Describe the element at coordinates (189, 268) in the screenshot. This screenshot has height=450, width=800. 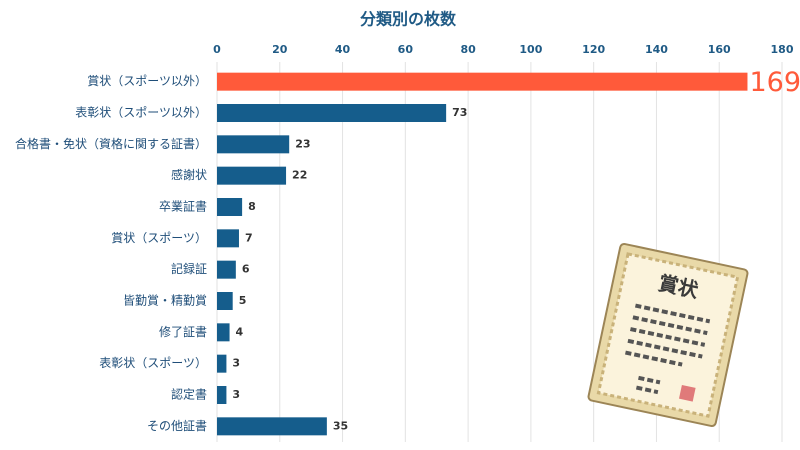
I see `y-tick-label: 記録証` at that location.